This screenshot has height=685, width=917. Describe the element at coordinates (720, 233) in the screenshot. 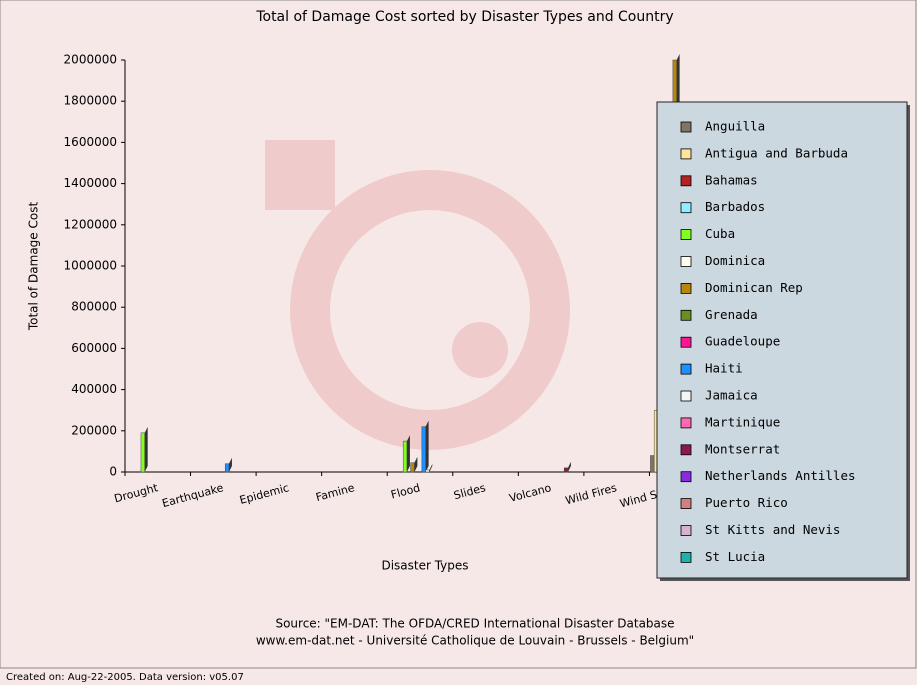

I see `legend-label: Cuba` at that location.